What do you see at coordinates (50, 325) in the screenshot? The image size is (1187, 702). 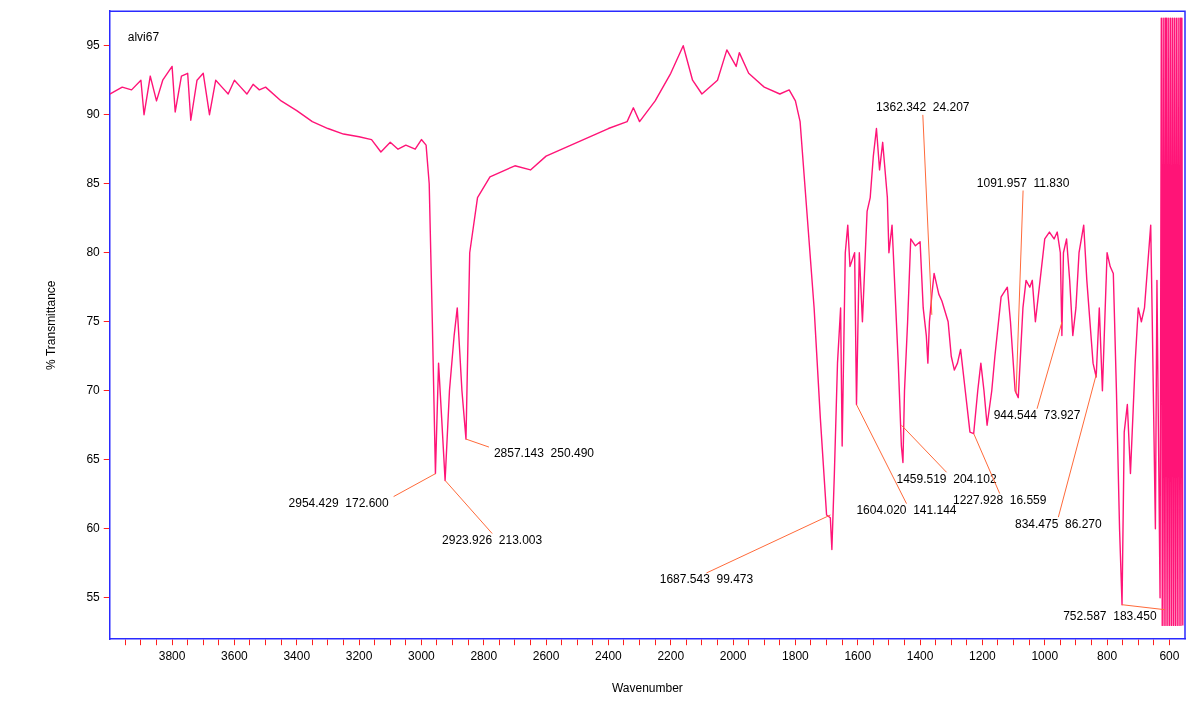 I see `y-axis-title: % Transmittance` at bounding box center [50, 325].